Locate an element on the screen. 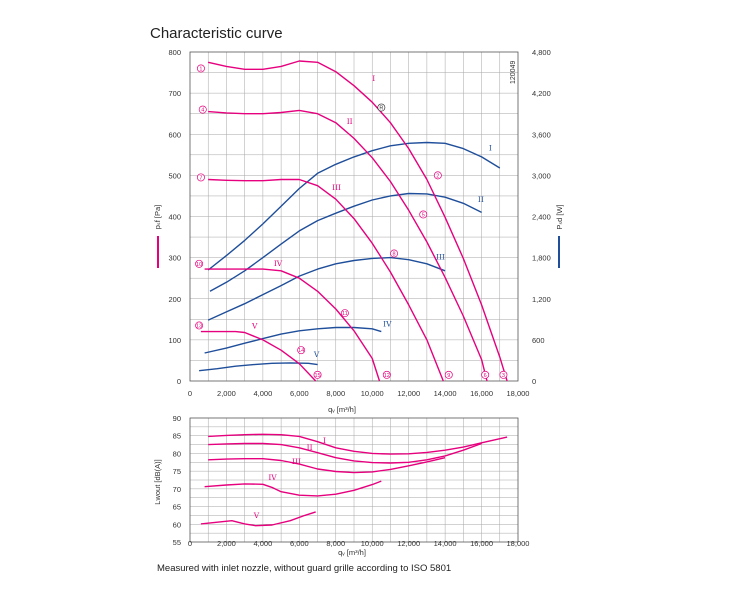 The image size is (750, 600). power-curve-III is located at coordinates (326, 288).